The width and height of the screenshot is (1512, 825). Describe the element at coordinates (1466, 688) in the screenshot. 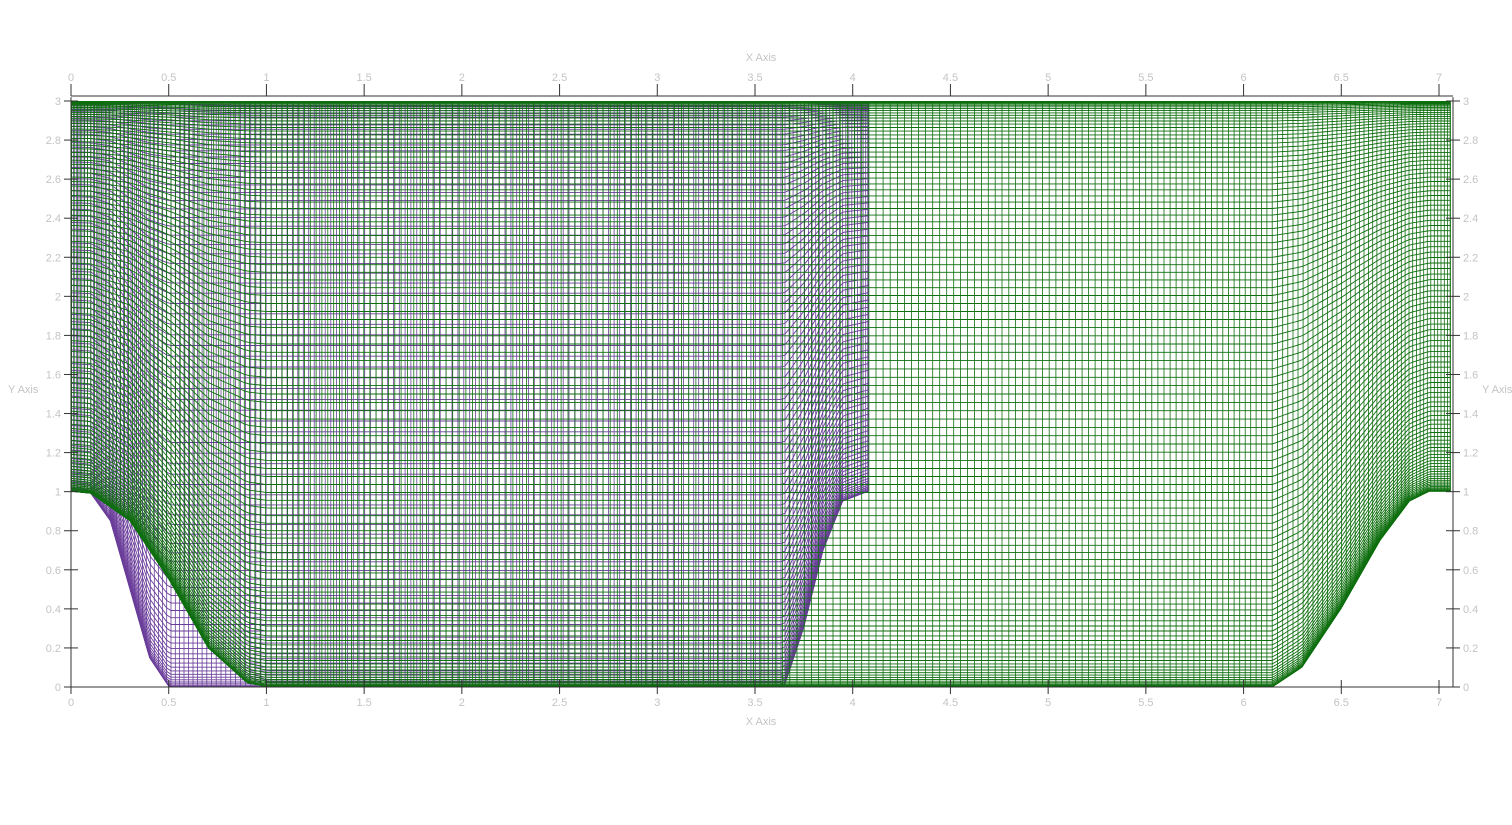

I see `y-tick-label-right: 0` at that location.